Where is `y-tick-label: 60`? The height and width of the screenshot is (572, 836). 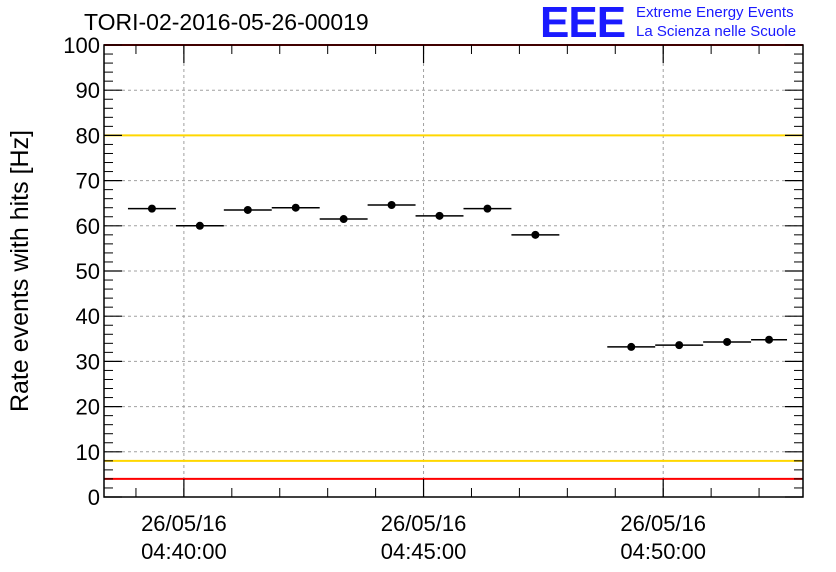
y-tick-label: 60 is located at coordinates (88, 226).